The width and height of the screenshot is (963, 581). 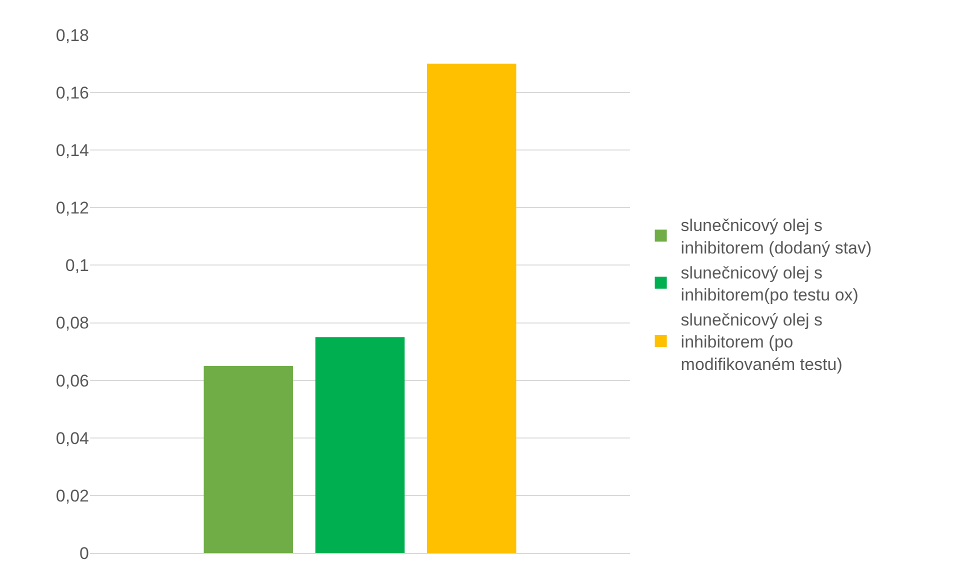 What do you see at coordinates (72, 35) in the screenshot?
I see `y-tick-label: 0,18` at bounding box center [72, 35].